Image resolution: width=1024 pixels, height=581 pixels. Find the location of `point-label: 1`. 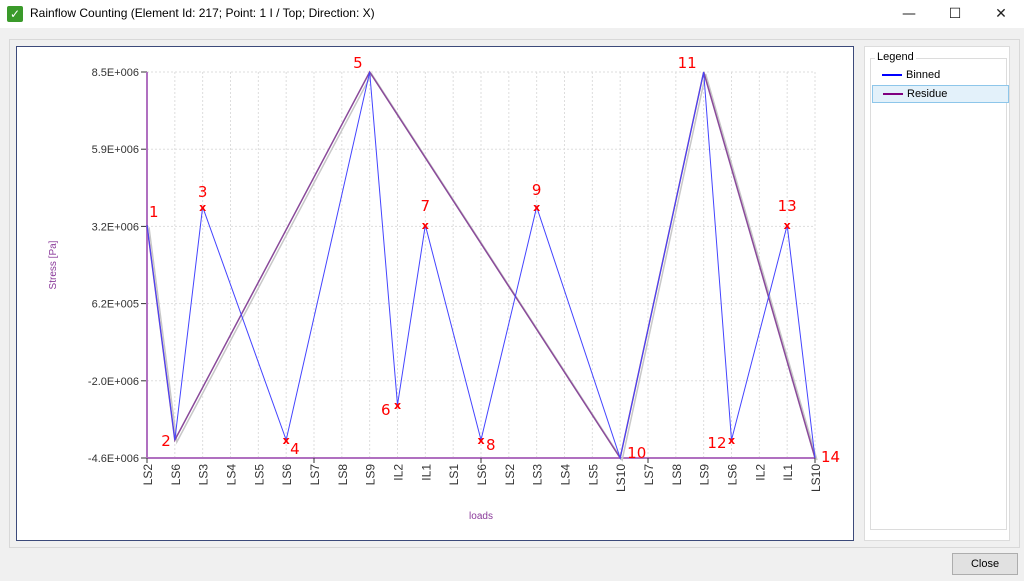

point-label: 1 is located at coordinates (154, 212).